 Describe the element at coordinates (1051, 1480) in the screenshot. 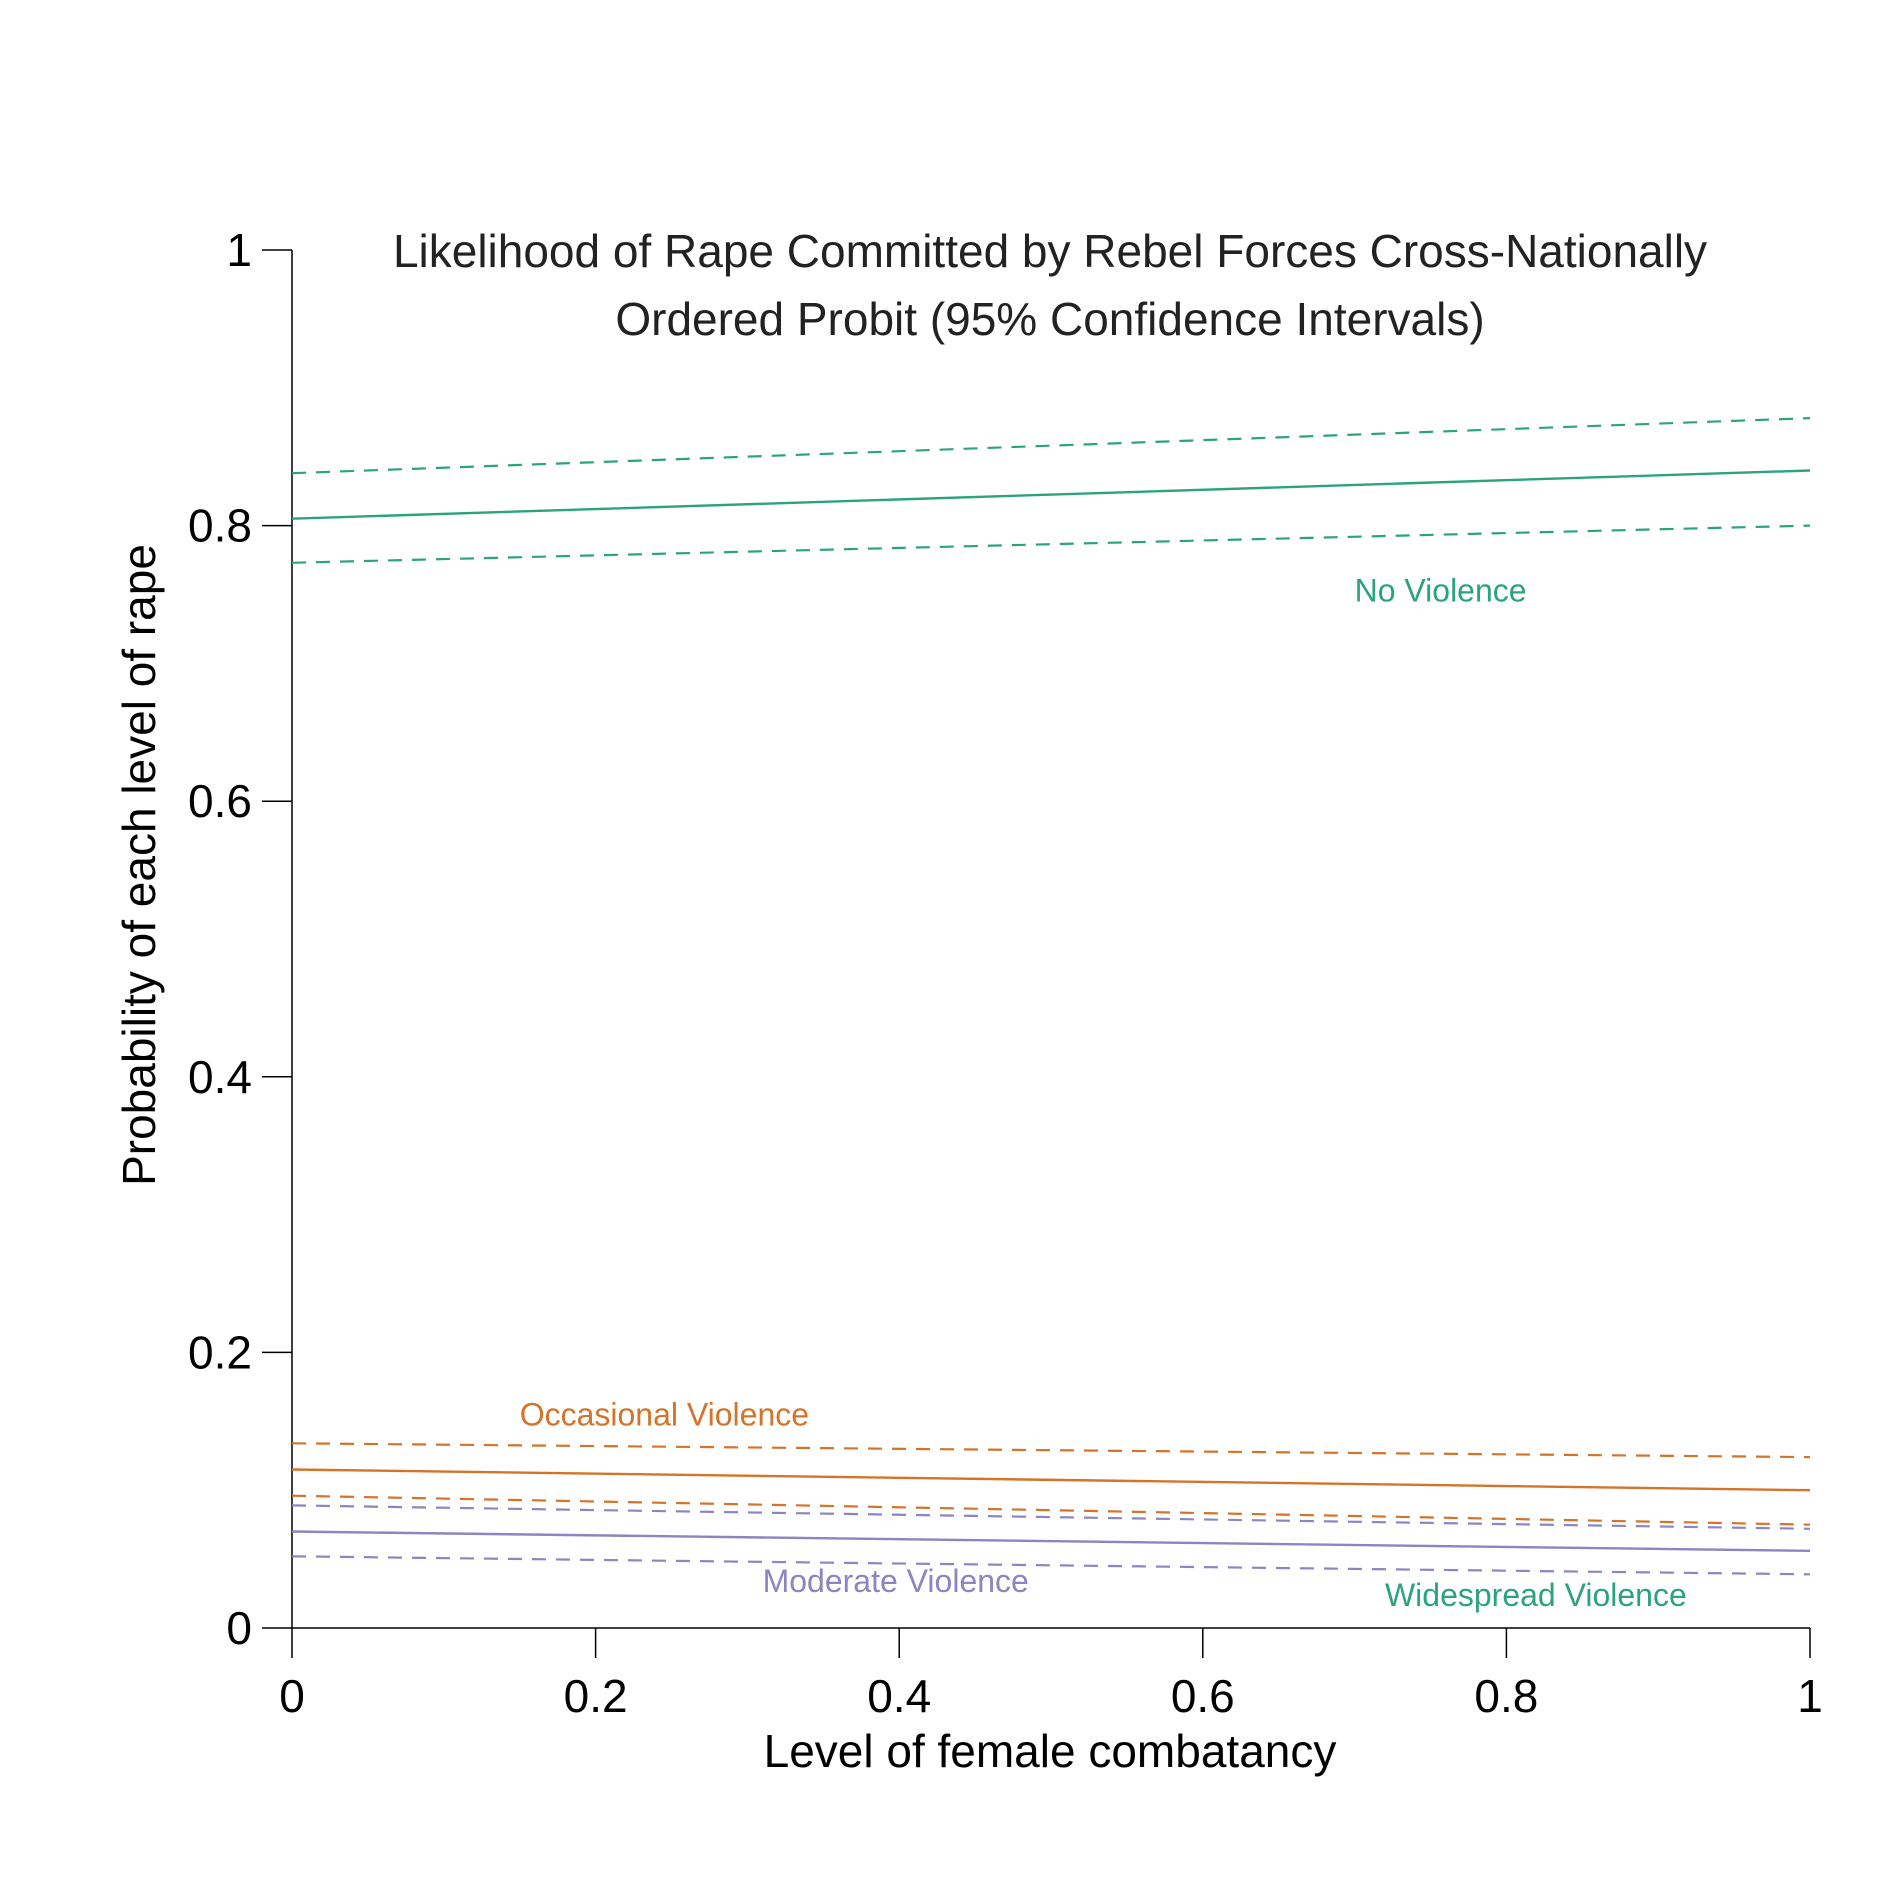

I see `occasional-violence-estimate-line` at that location.